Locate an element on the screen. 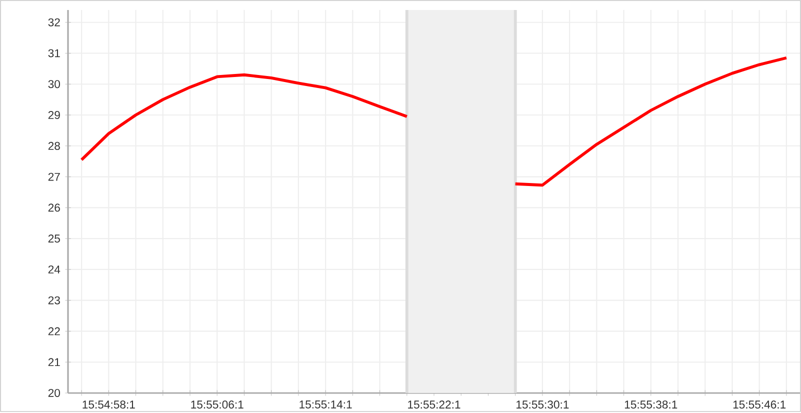  x-tick-label: 15:55:30:1 is located at coordinates (542, 404).